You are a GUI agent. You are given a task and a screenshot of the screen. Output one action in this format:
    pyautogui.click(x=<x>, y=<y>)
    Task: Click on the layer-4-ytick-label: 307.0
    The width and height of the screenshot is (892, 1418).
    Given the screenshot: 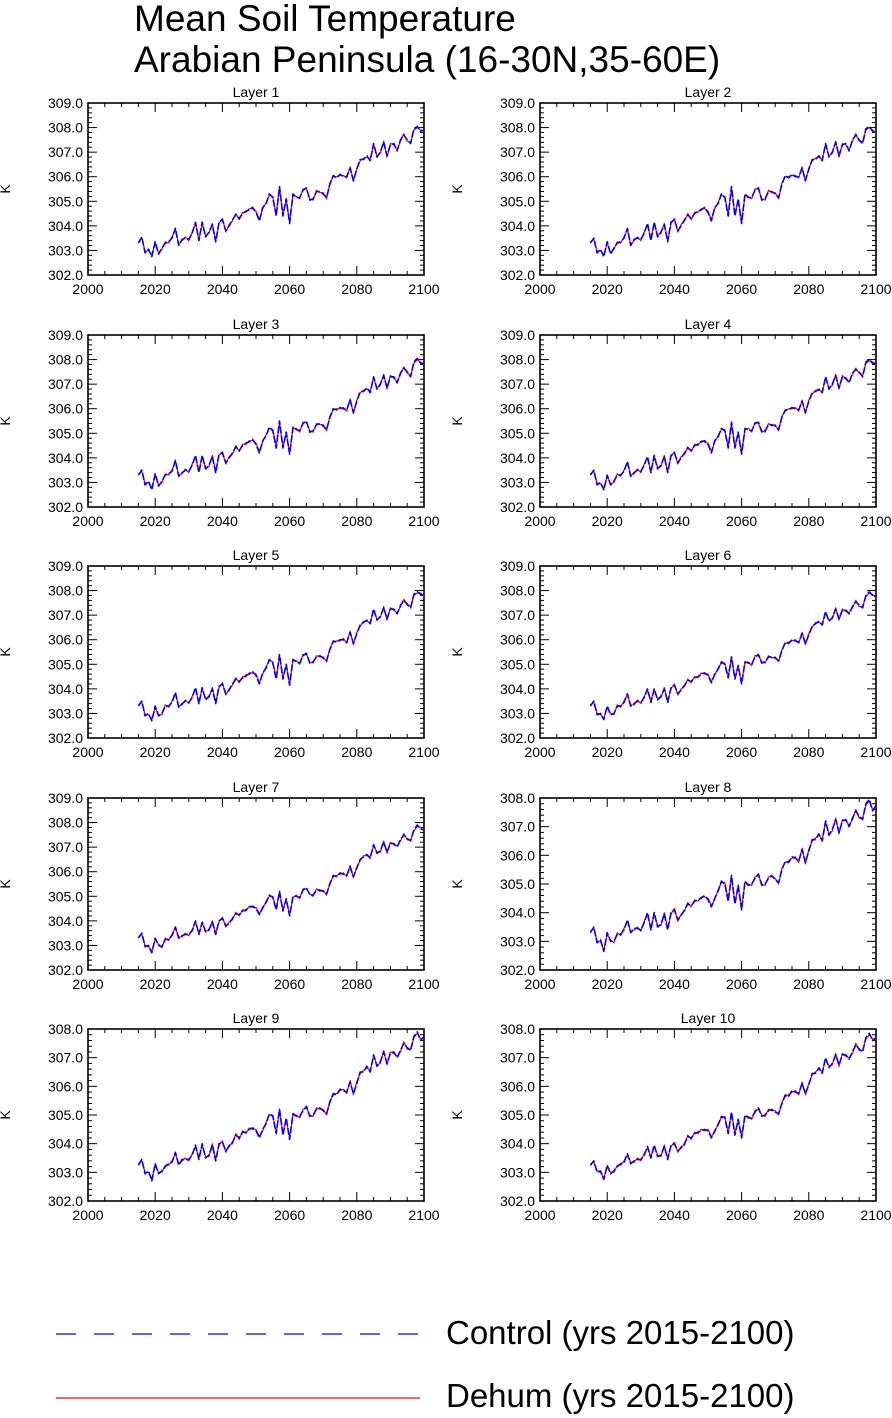 What is the action you would take?
    pyautogui.click(x=517, y=384)
    